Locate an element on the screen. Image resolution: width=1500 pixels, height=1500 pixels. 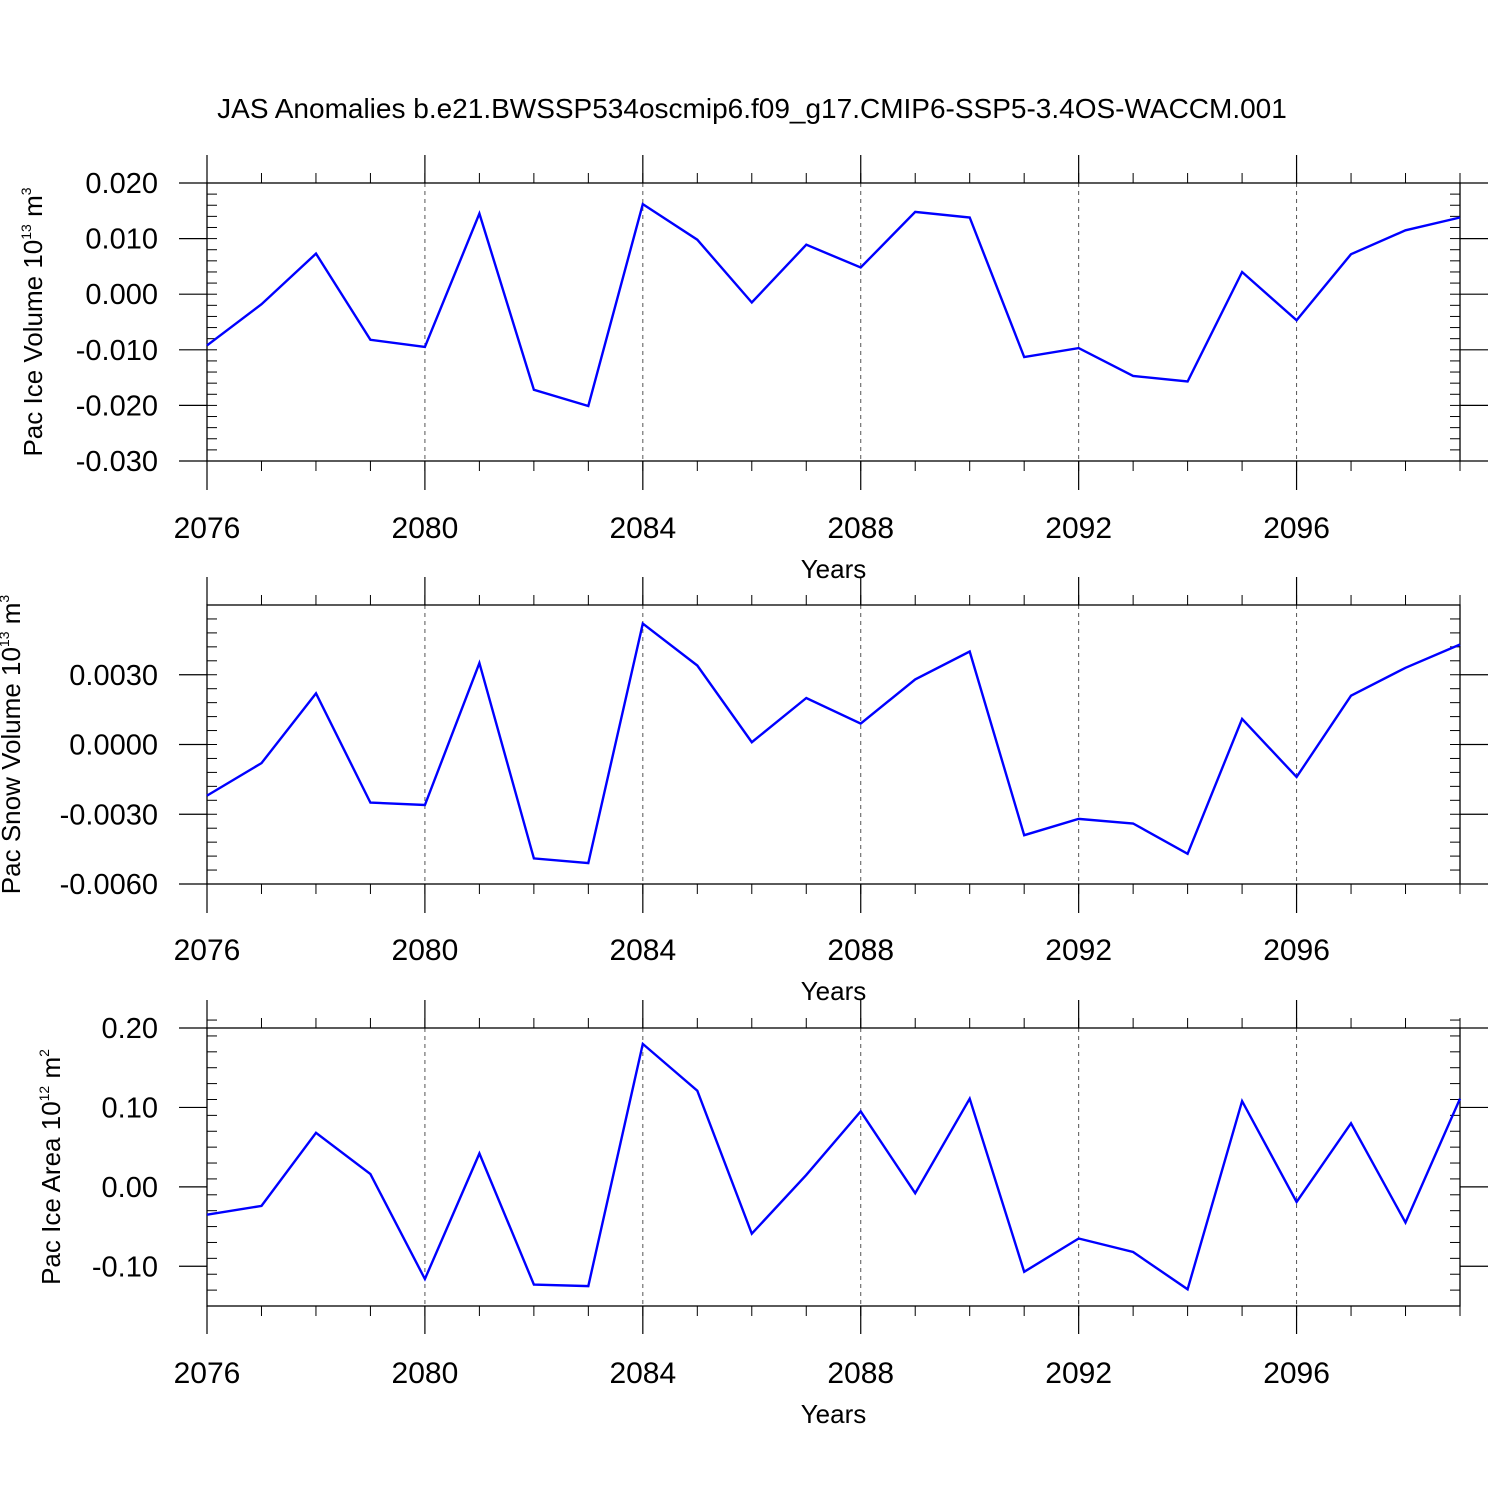
y-tick-label: -0.10 is located at coordinates (125, 1267).